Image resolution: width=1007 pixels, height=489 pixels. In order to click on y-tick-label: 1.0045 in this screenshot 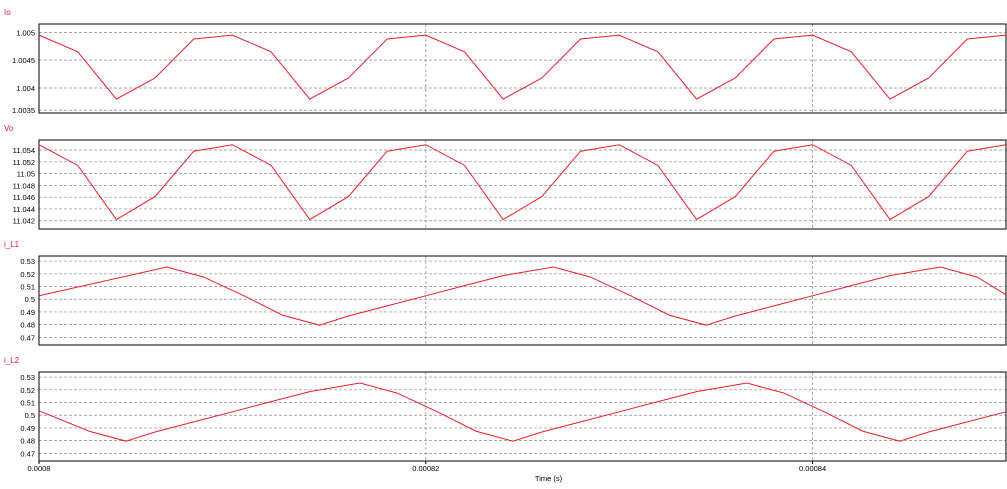, I will do `click(23, 60)`.